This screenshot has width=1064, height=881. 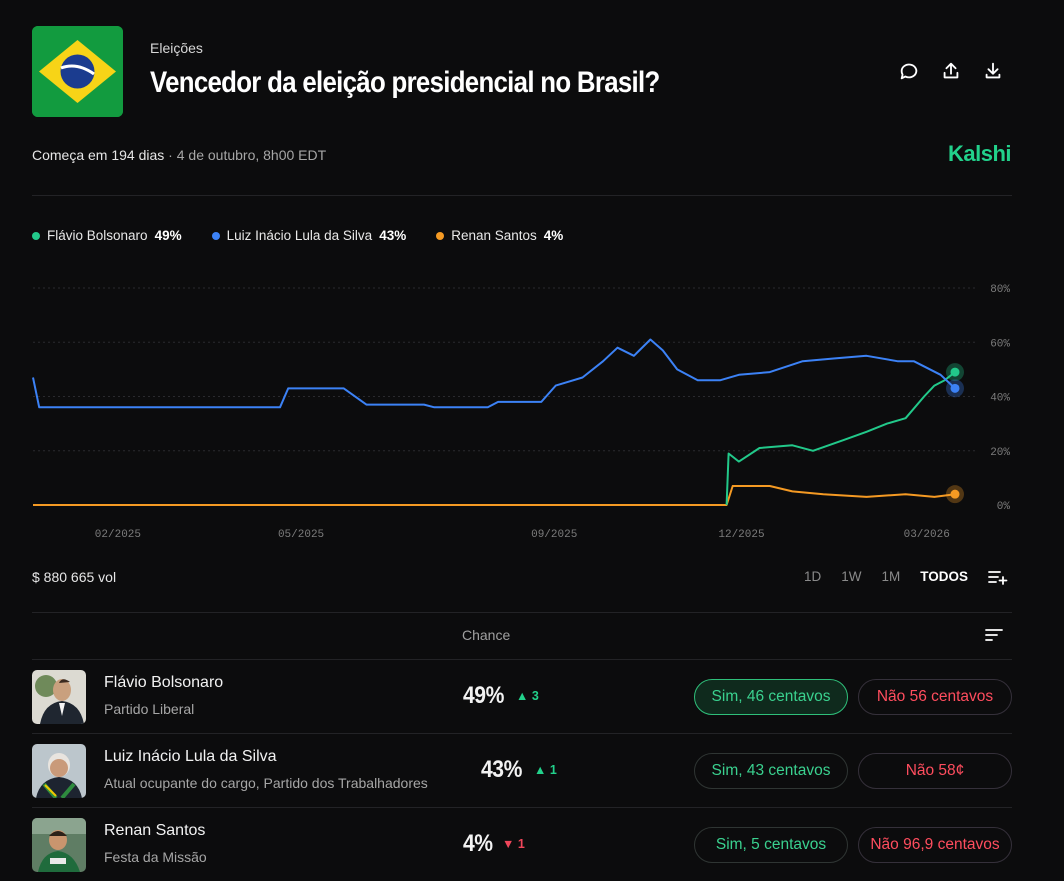 I want to click on legend-item-bolsonaro: Flávio Bolsonaro 49%, so click(x=107, y=235).